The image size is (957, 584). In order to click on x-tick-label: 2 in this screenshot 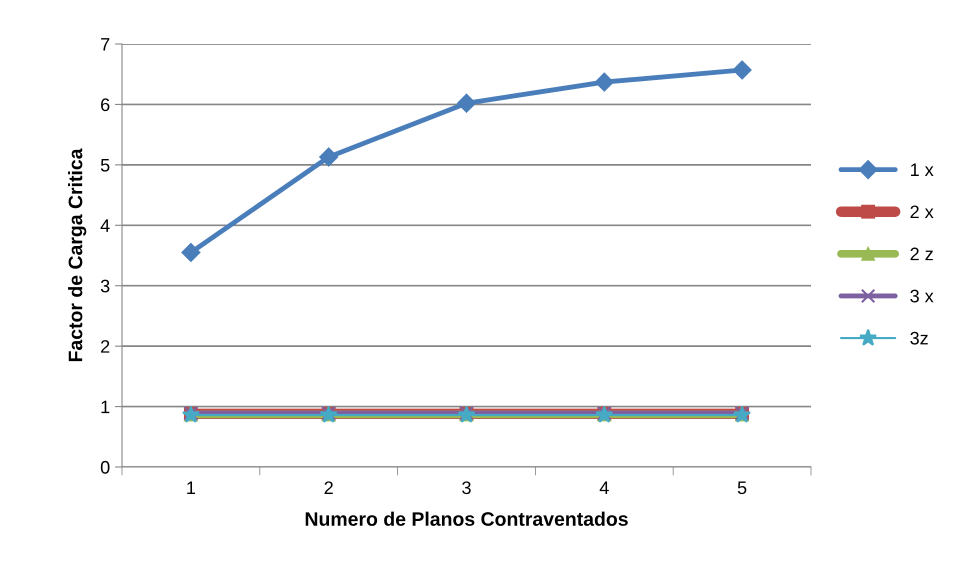, I will do `click(328, 487)`.